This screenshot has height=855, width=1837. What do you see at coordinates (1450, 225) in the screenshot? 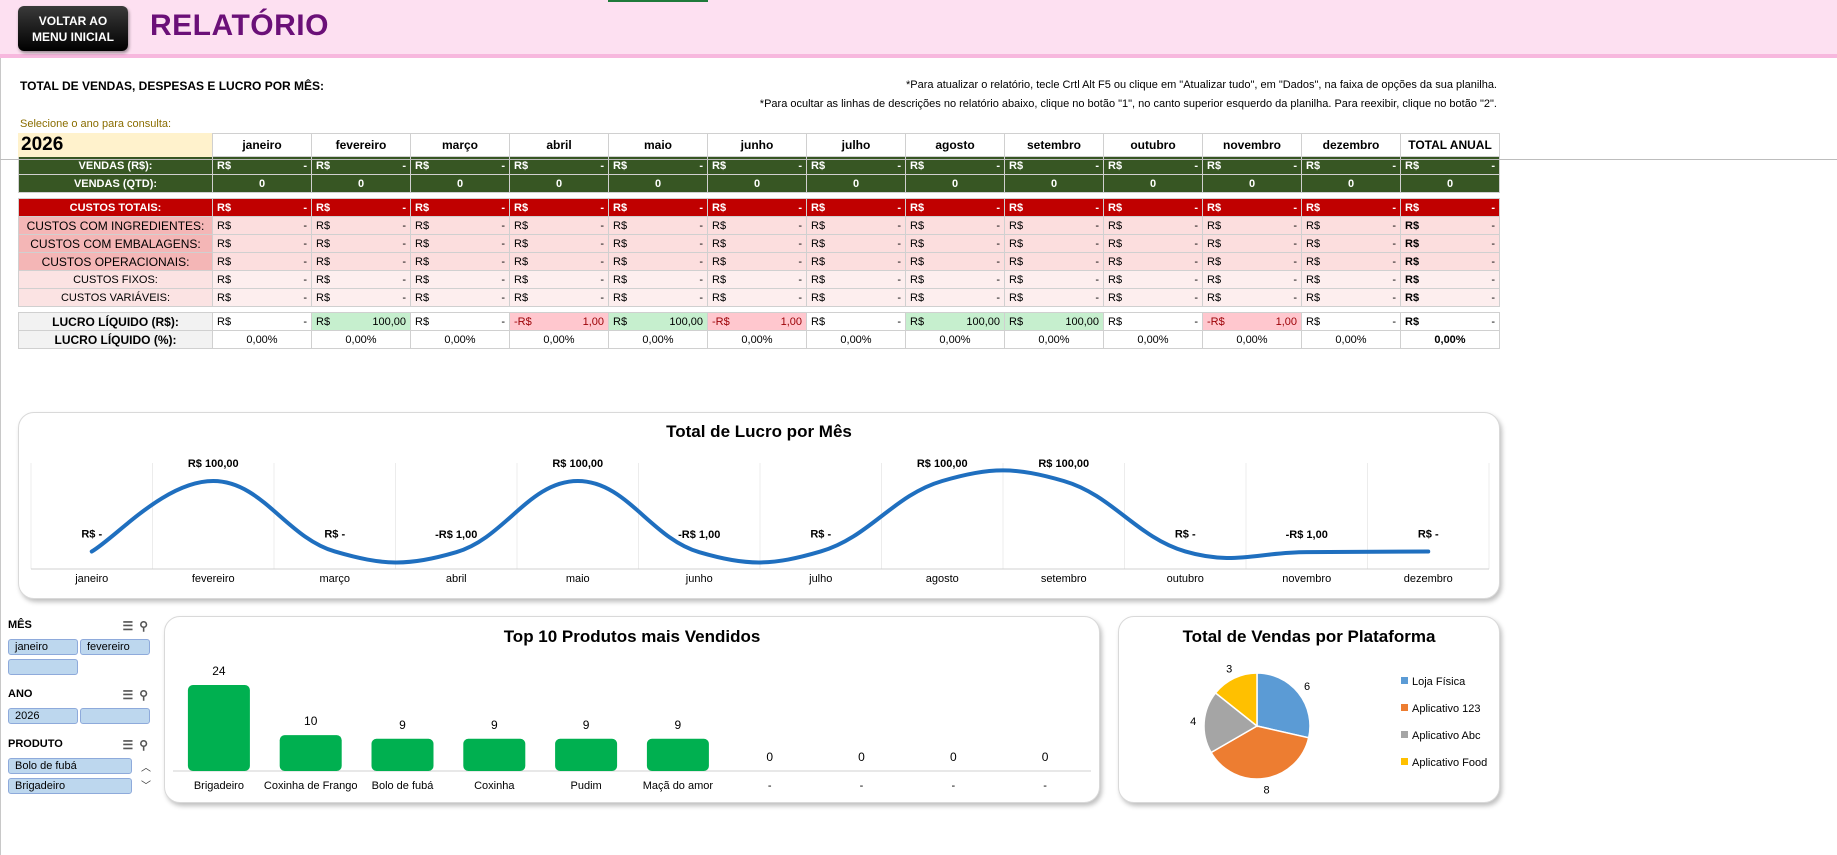
I see `ingredient-costs-total: R$ -` at bounding box center [1450, 225].